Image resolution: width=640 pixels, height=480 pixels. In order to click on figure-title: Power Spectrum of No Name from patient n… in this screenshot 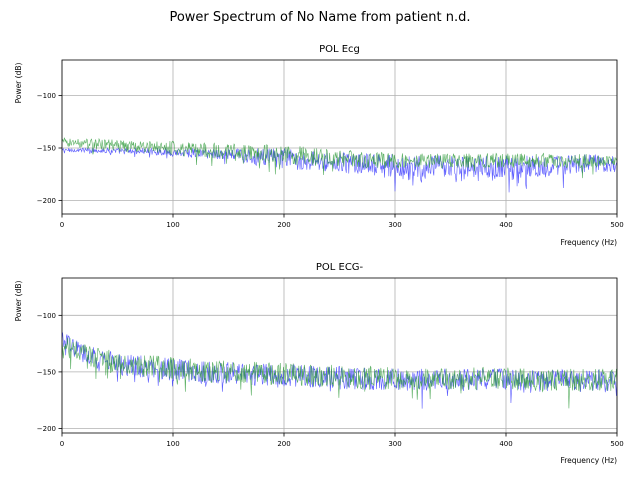, I will do `click(319, 17)`.